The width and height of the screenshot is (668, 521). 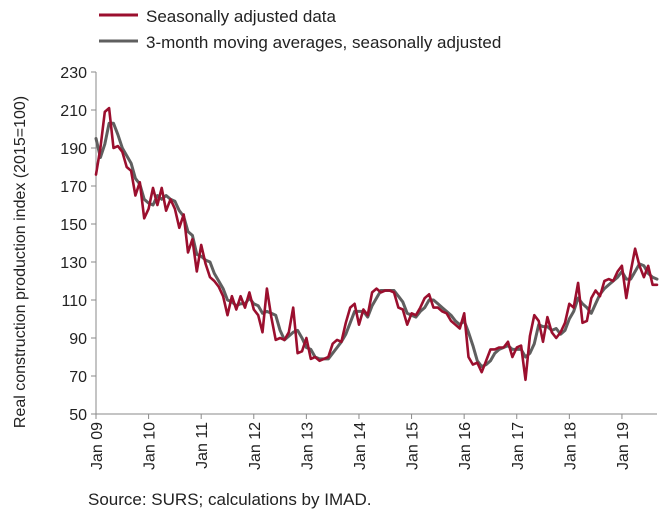 What do you see at coordinates (73, 111) in the screenshot?
I see `y-tick-label: 210` at bounding box center [73, 111].